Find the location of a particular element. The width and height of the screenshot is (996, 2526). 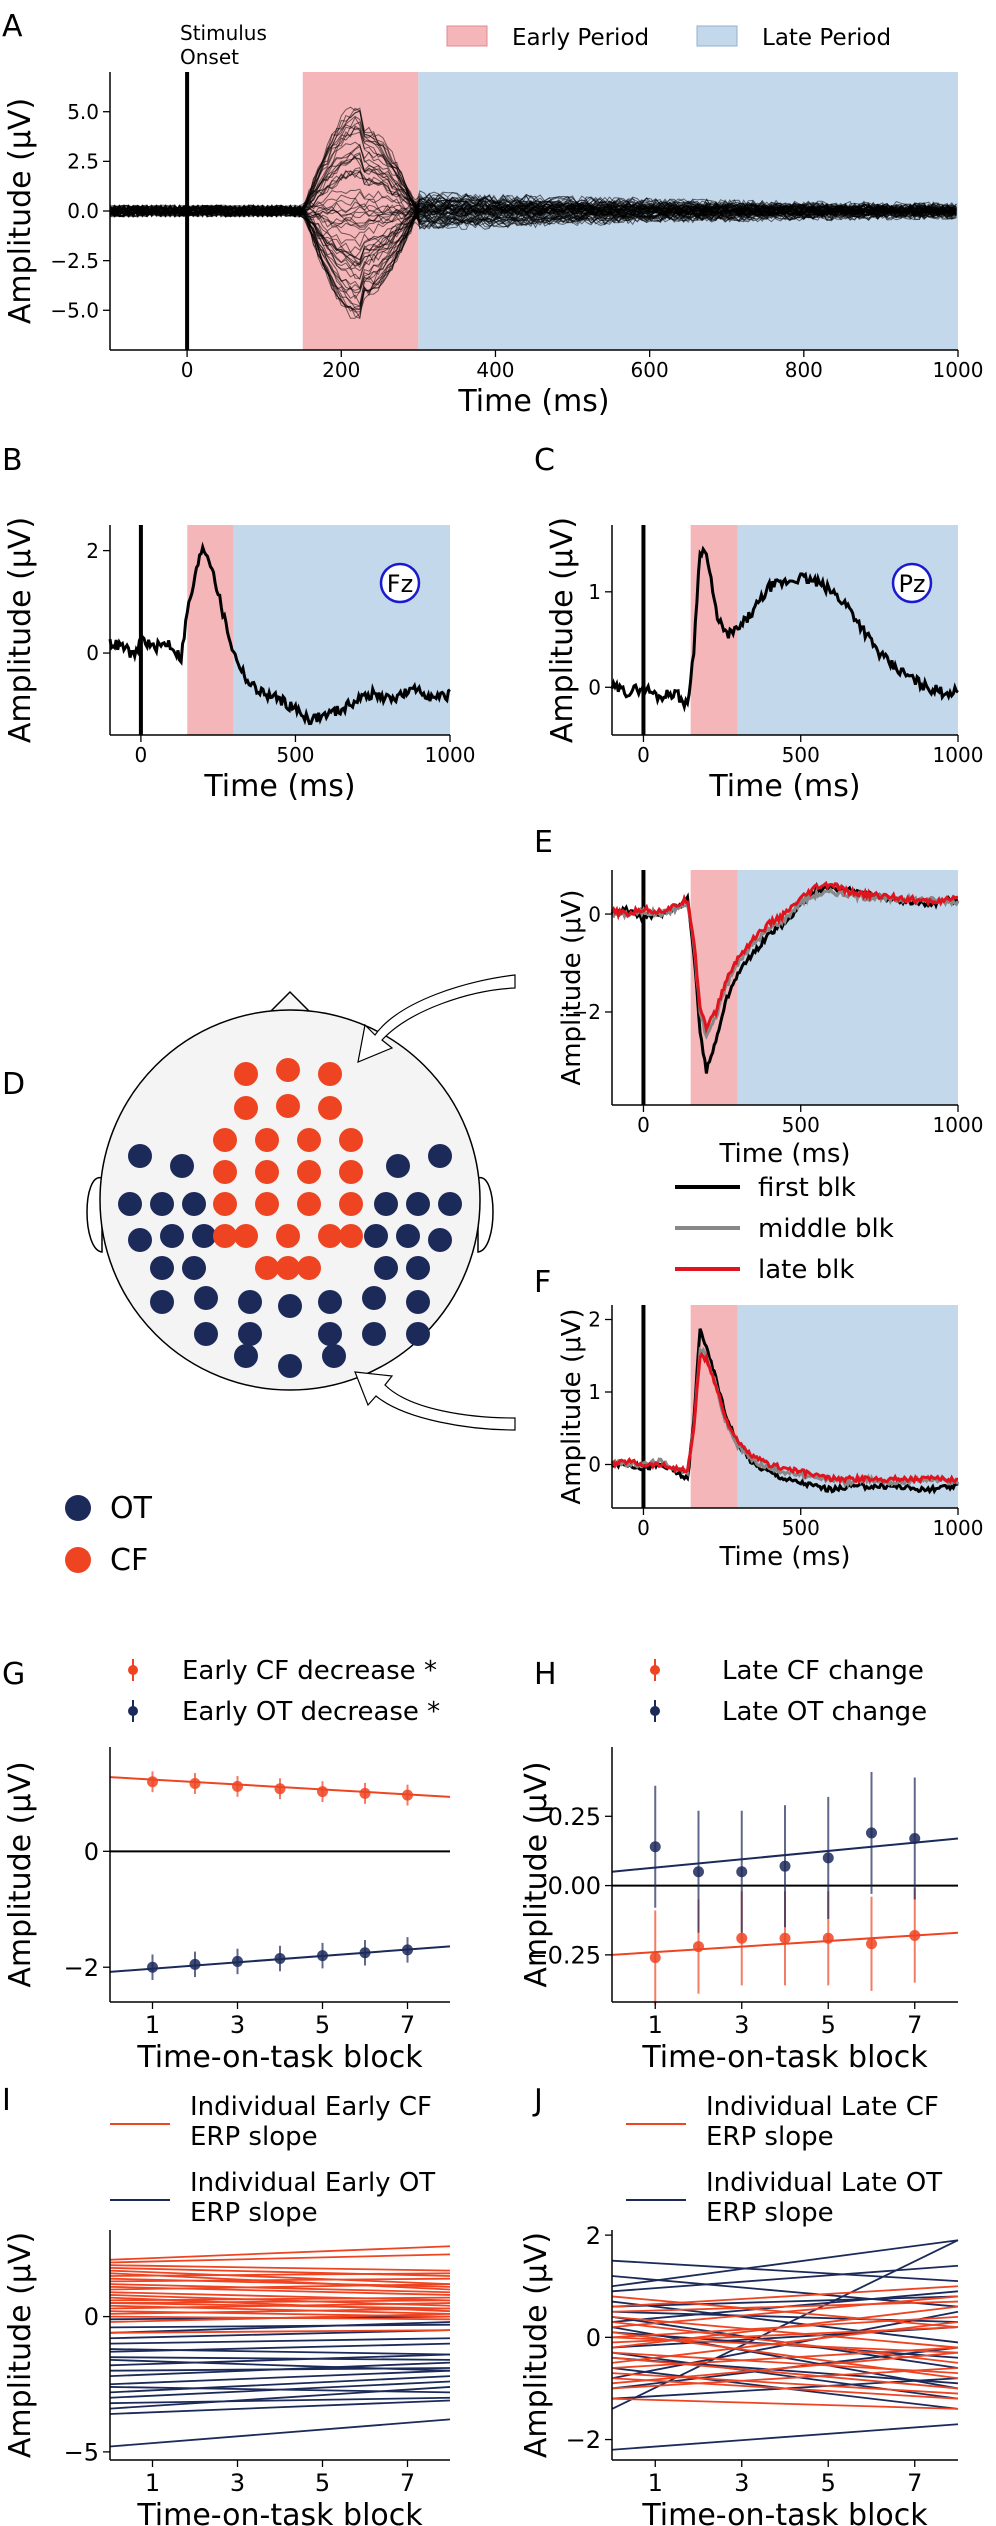

x-tick-label-h: 7 is located at coordinates (914, 2025).